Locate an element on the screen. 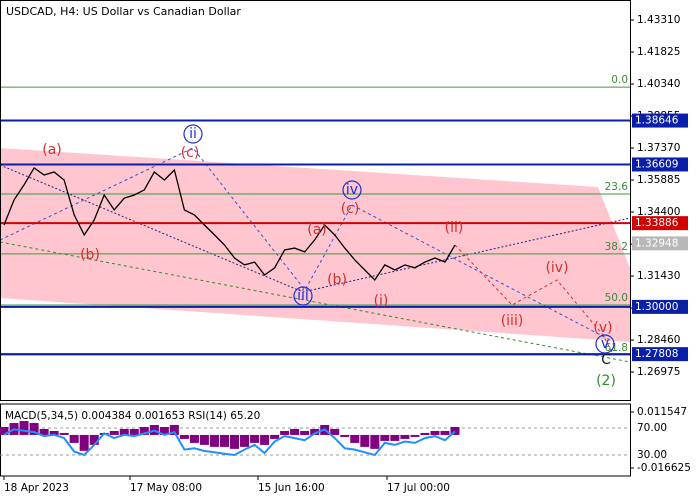 The width and height of the screenshot is (700, 500). rsi-tick-label: 30.00 is located at coordinates (652, 455).